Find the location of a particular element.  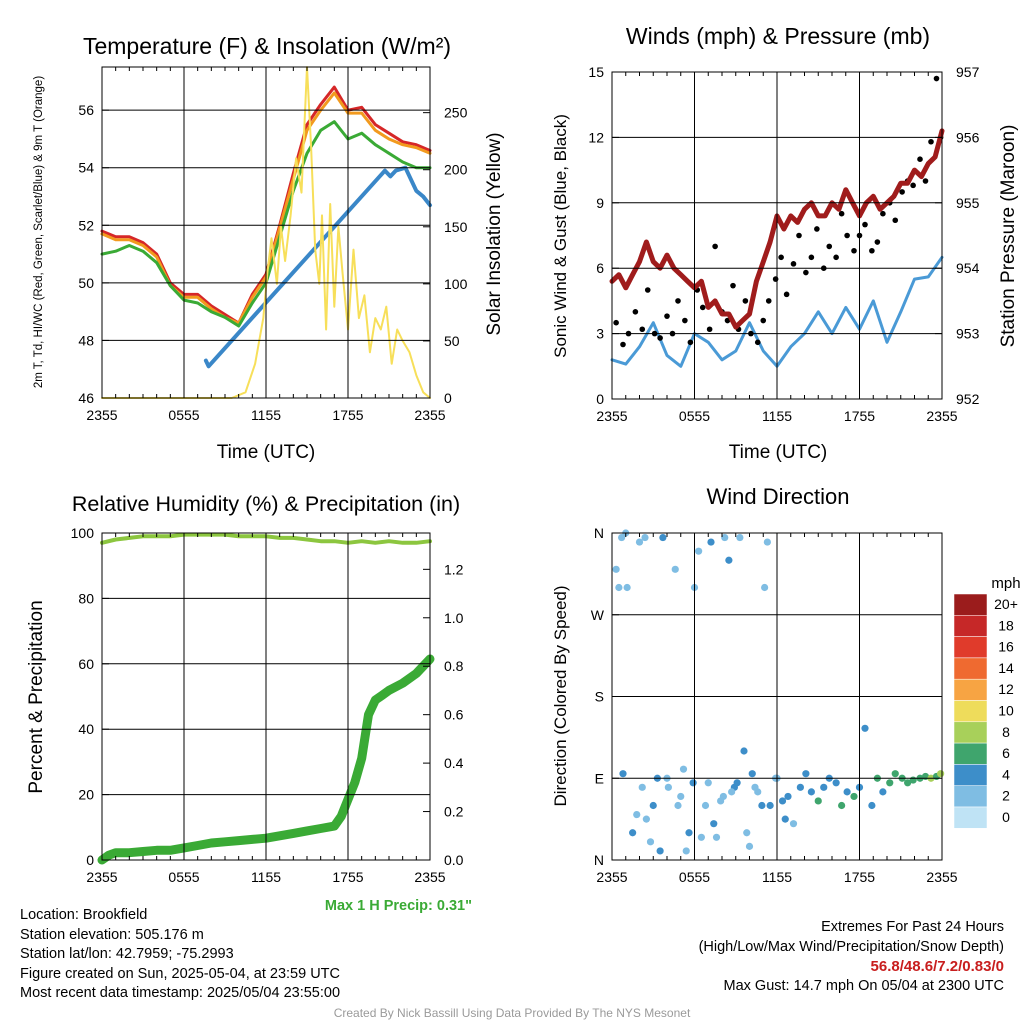

temperature-chart-title: Temperature (F) & Insolation (W/m²) is located at coordinates (267, 46).